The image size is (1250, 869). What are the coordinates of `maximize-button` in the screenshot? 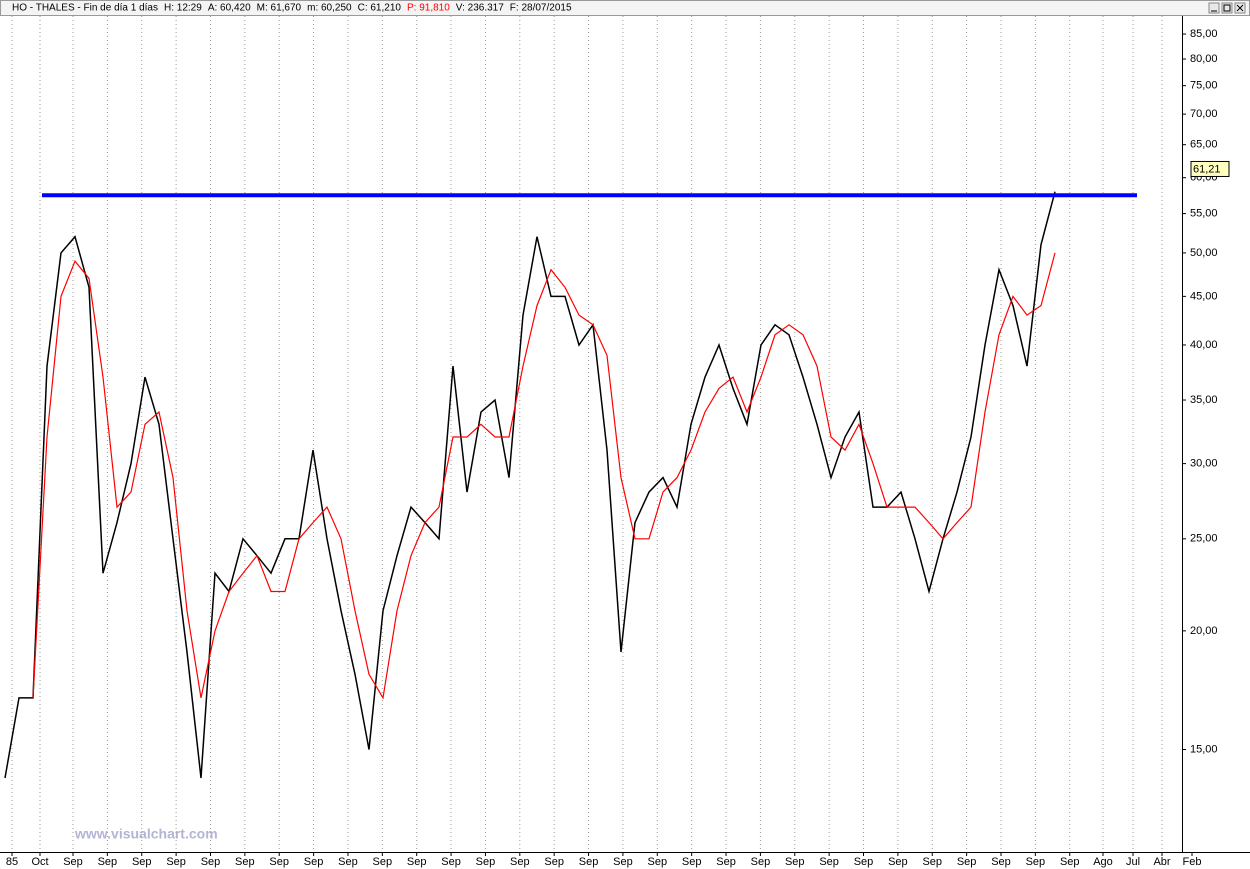 It's located at (1227, 8).